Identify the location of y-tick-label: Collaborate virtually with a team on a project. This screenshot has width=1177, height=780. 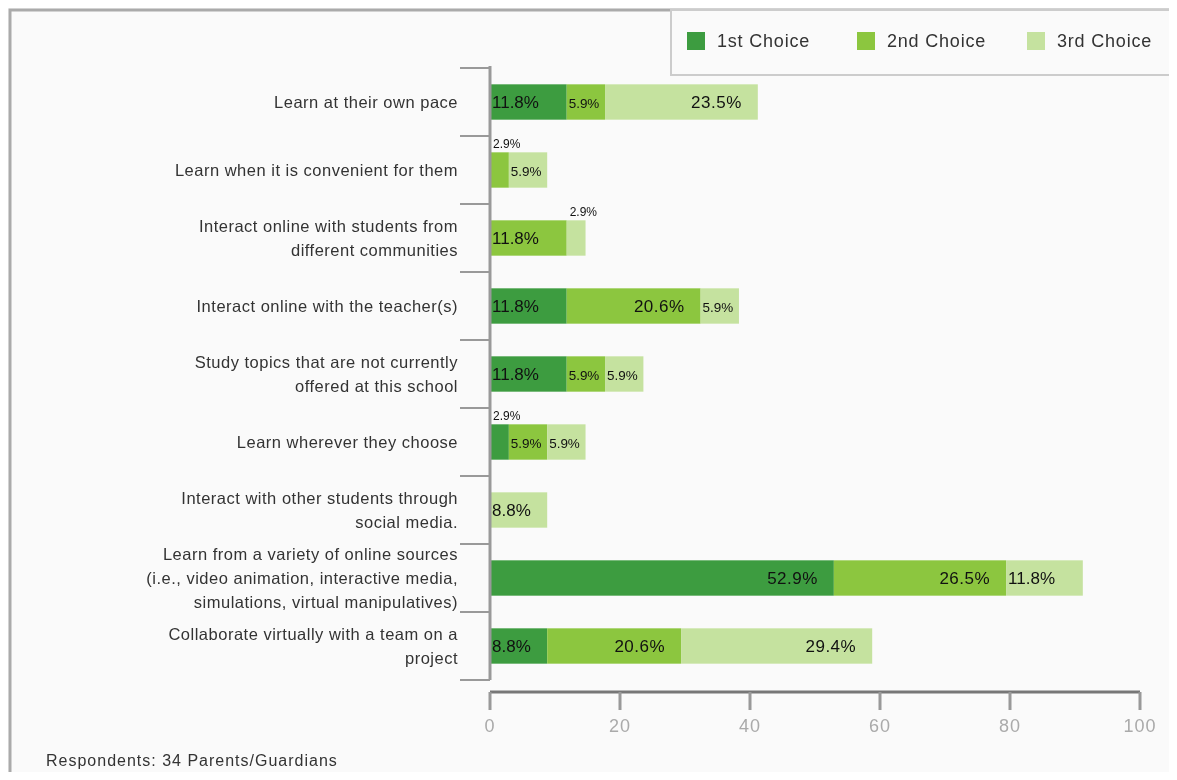
(313, 646).